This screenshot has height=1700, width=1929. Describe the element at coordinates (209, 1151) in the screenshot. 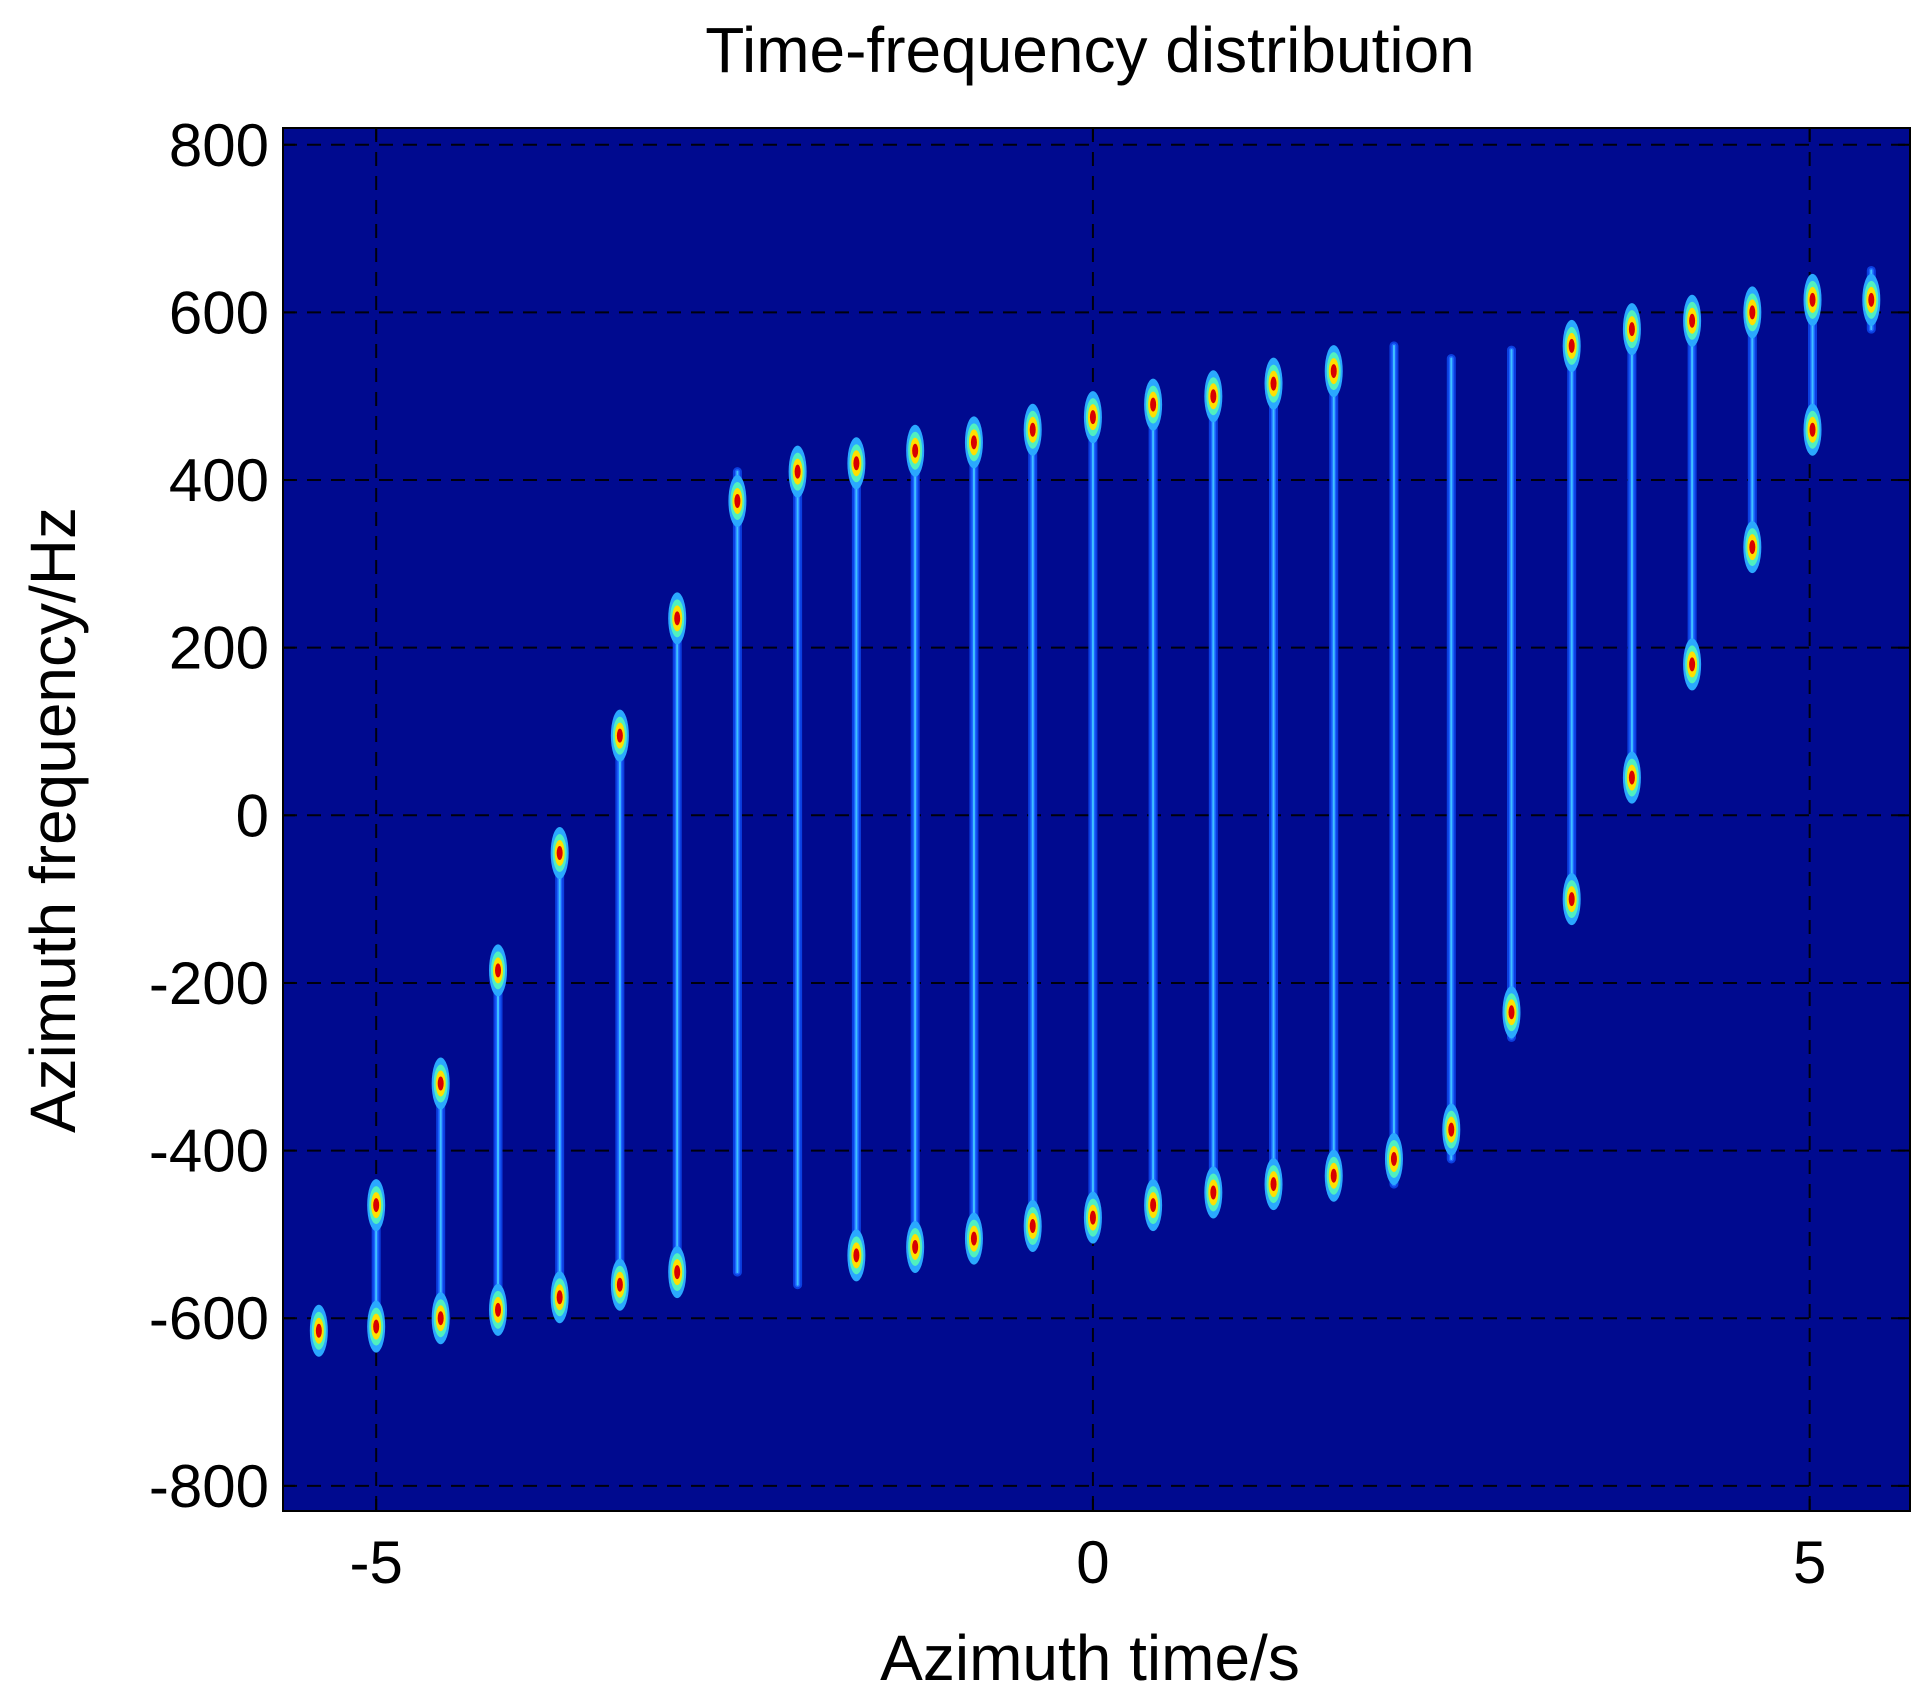

I see `y-tick-label: -400` at that location.